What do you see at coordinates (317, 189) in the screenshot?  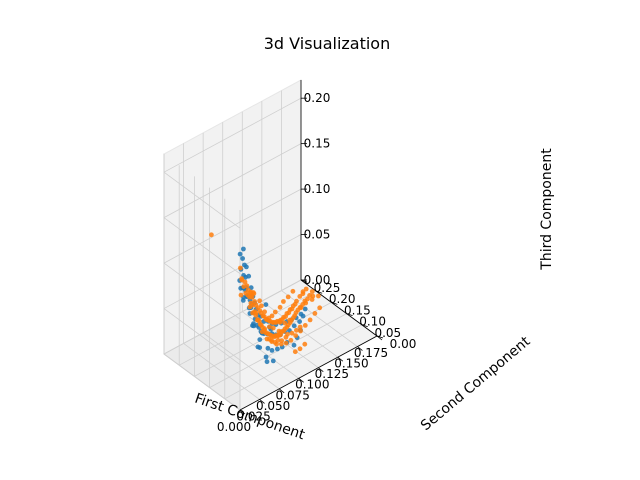 I see `z-tick-label: 0.10` at bounding box center [317, 189].